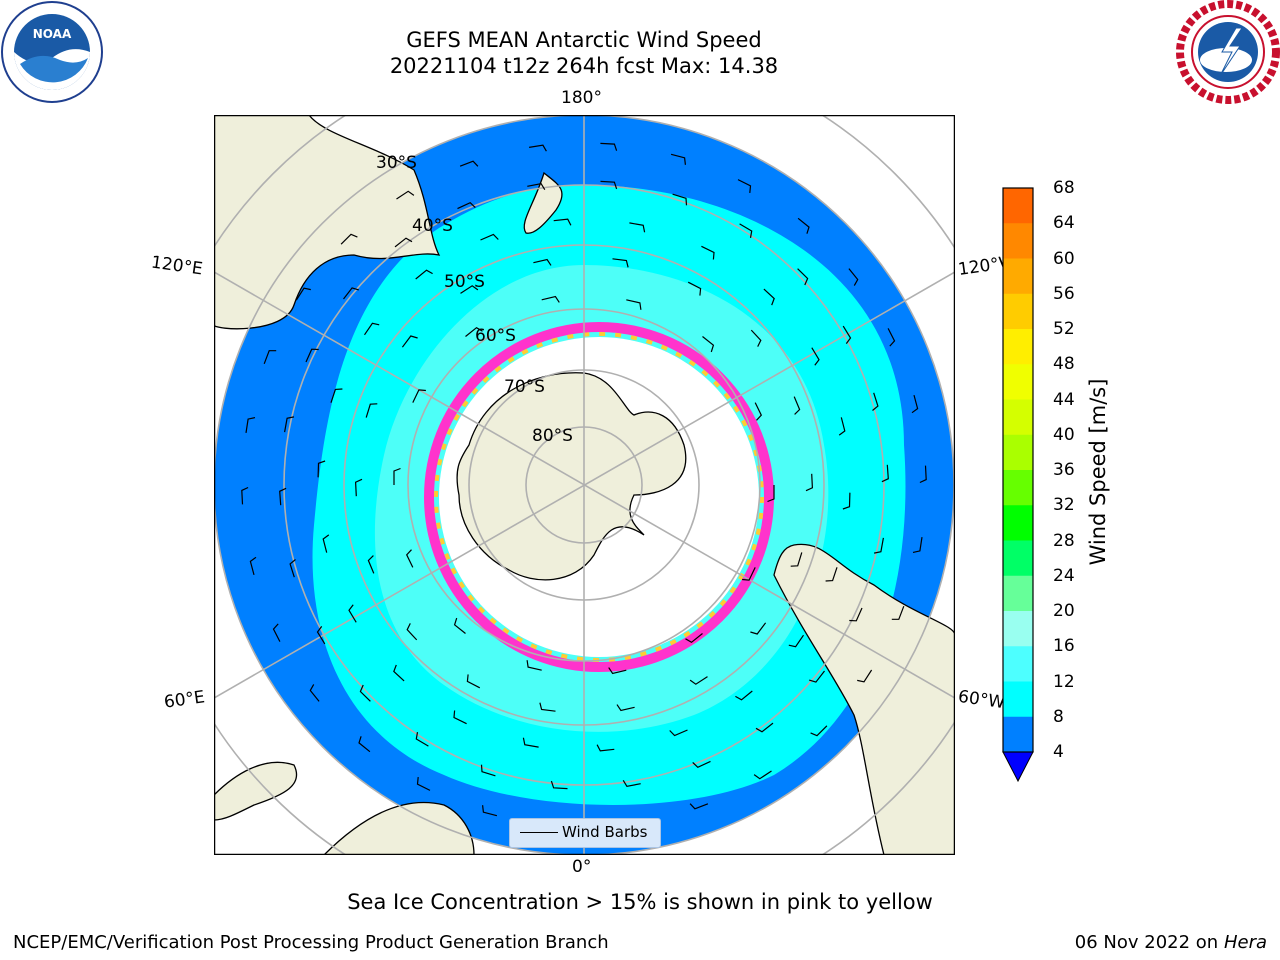  Describe the element at coordinates (1064, 364) in the screenshot. I see `colorbar-tick-label: 48` at that location.